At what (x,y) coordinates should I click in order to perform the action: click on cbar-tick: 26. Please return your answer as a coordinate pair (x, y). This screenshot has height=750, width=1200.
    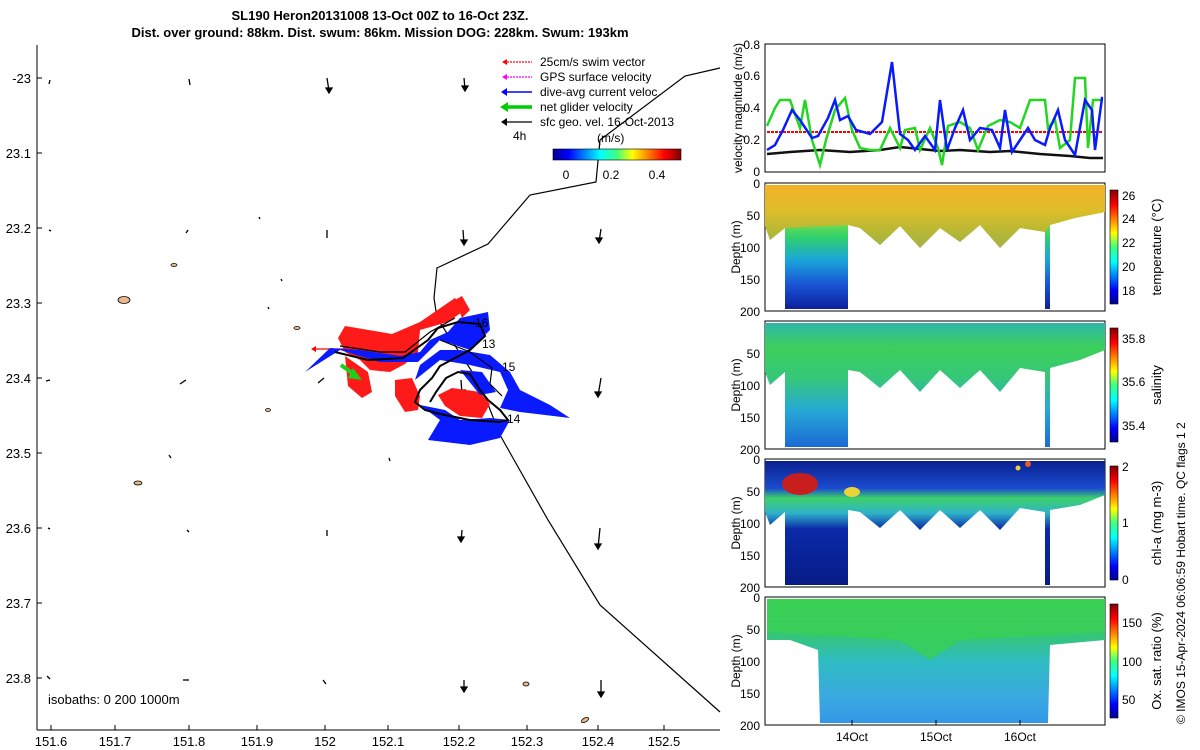
    Looking at the image, I should click on (1129, 196).